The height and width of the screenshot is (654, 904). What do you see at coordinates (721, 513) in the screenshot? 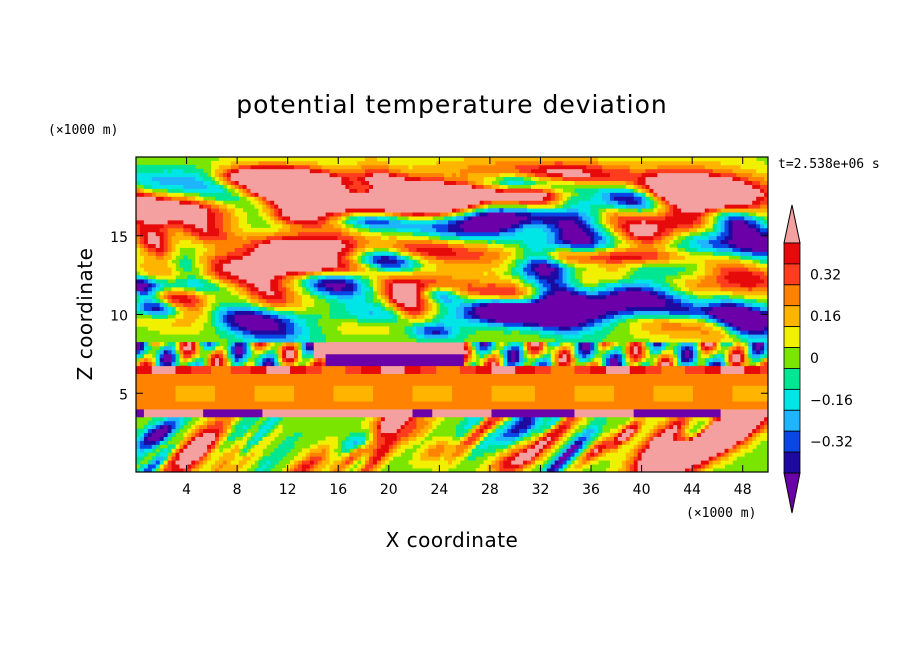
I see `x-unit-label: (×1000 m)` at bounding box center [721, 513].